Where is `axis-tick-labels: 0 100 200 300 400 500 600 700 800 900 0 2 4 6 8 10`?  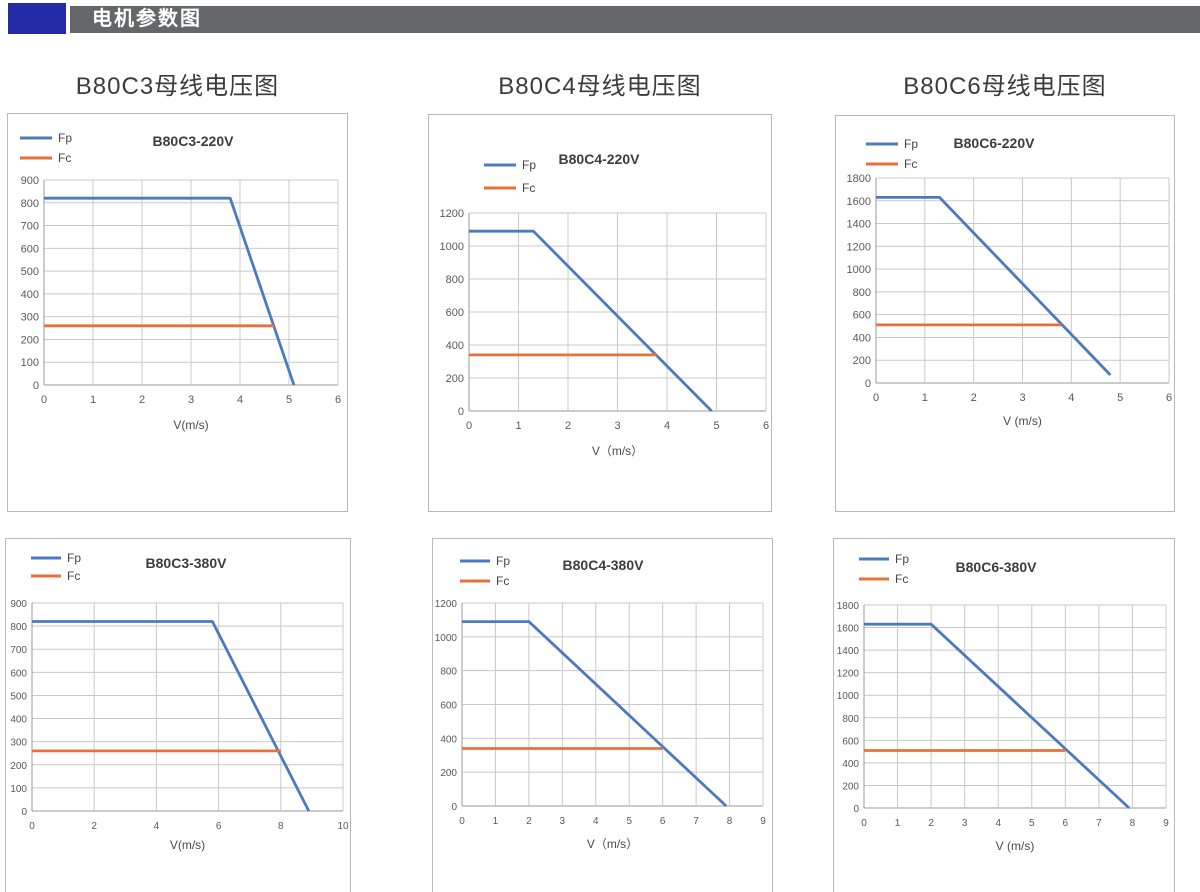 axis-tick-labels: 0 100 200 300 400 500 600 700 800 900 0 2 4 6 8 10 is located at coordinates (179, 715).